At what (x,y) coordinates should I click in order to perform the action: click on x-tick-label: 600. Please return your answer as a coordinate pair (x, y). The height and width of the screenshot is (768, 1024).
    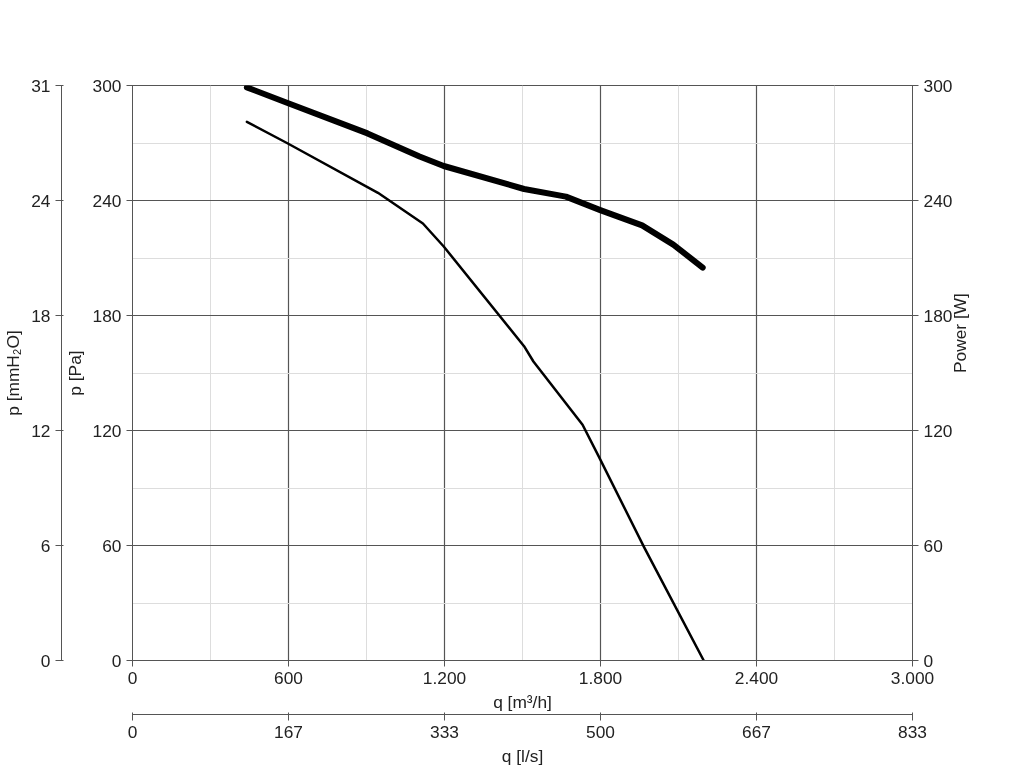
    Looking at the image, I should click on (288, 677).